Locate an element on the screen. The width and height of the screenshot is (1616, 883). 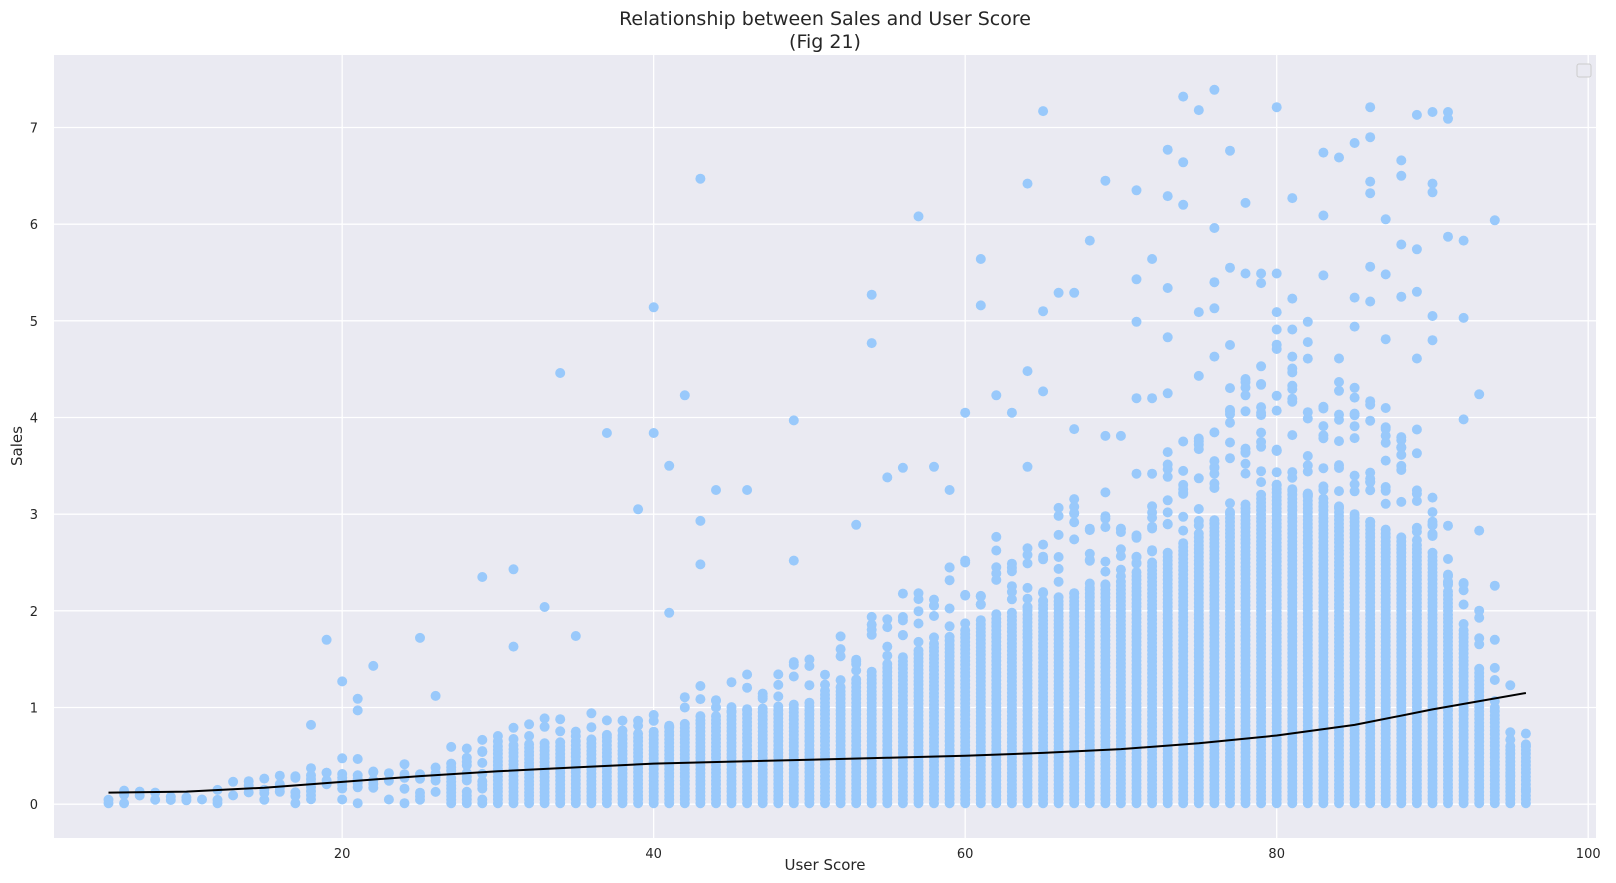
y-tick-label: 3 is located at coordinates (34, 515).